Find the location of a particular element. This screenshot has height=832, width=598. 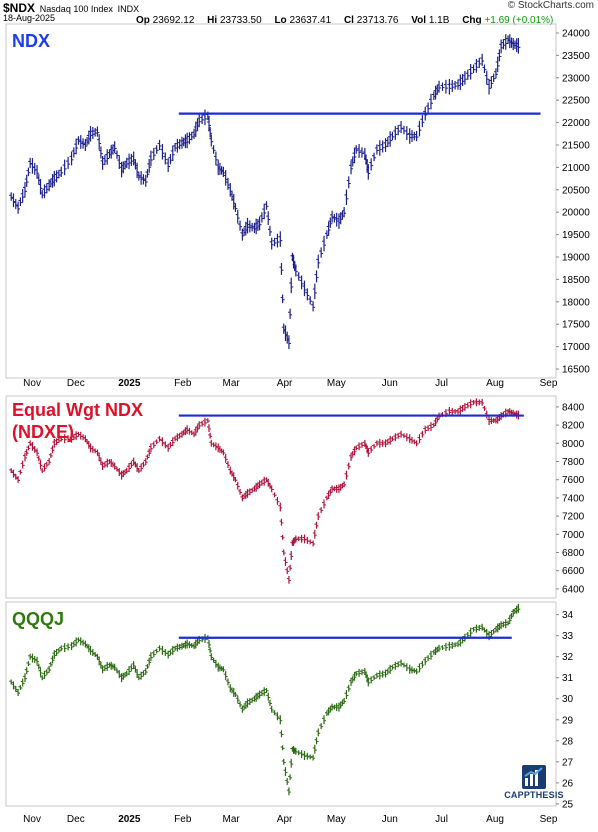

close-label: Cl is located at coordinates (348, 20).